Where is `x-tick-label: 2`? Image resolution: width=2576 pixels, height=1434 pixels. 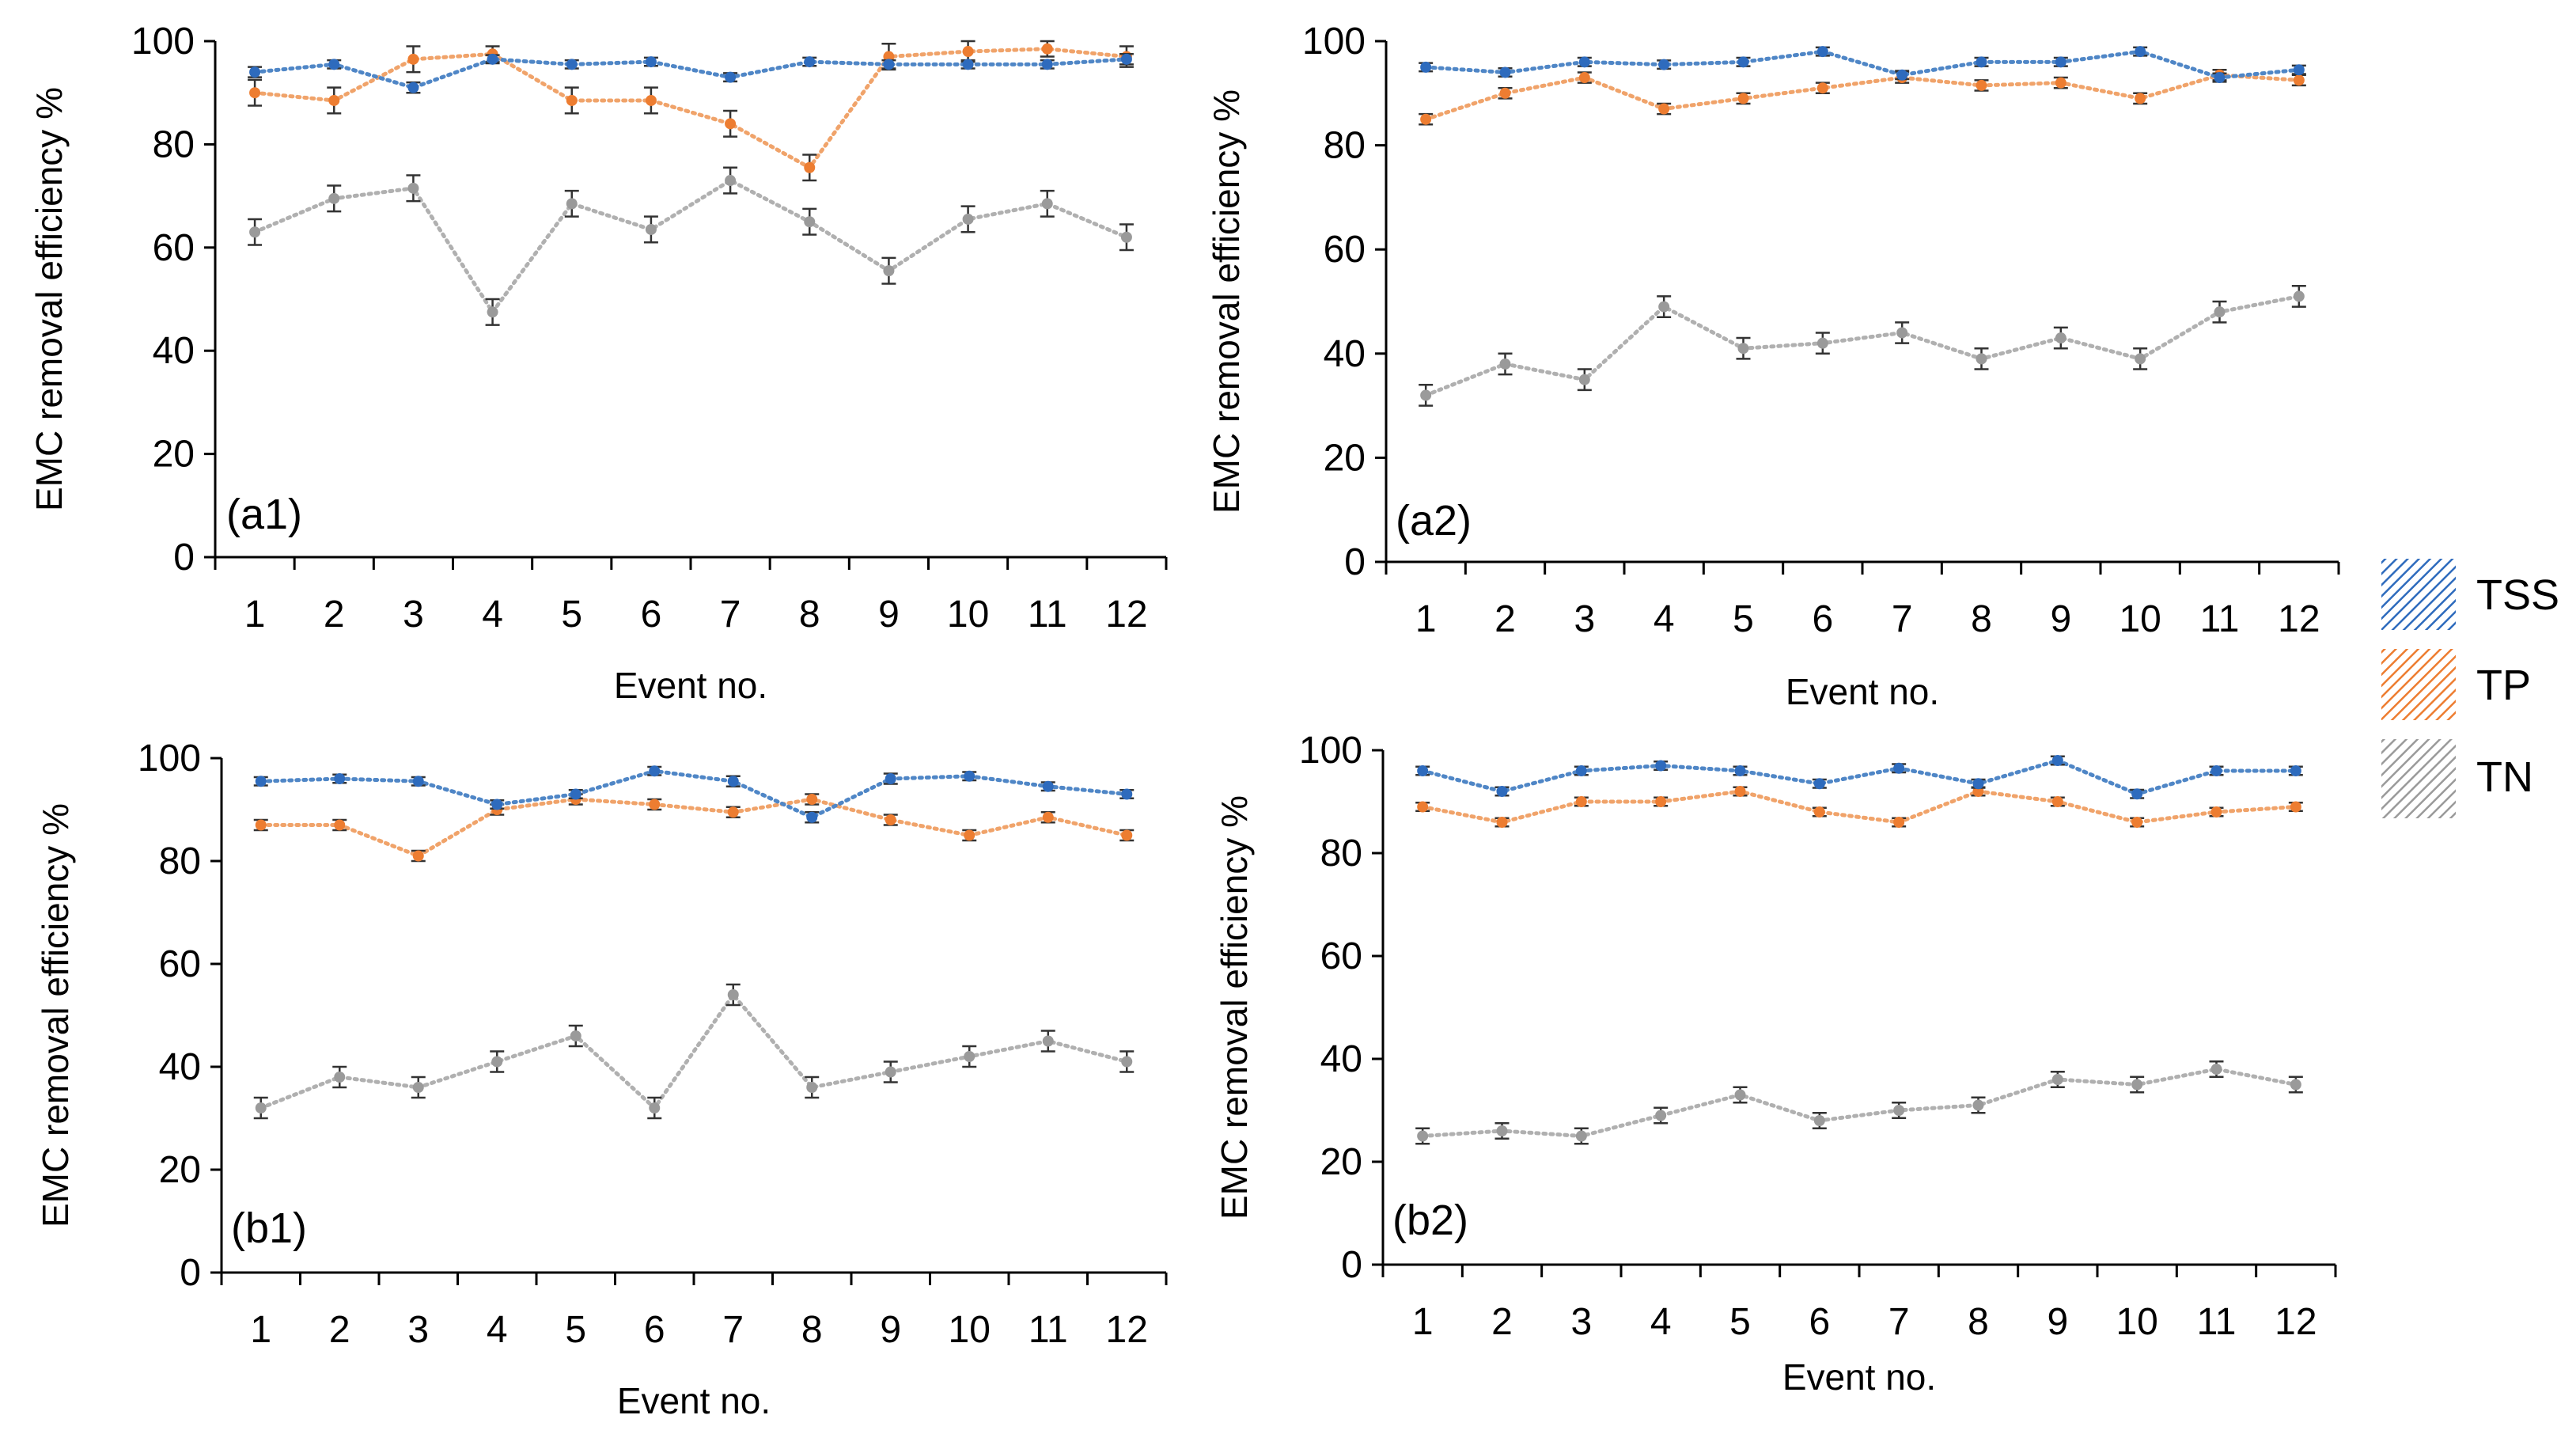
x-tick-label: 2 is located at coordinates (1505, 619).